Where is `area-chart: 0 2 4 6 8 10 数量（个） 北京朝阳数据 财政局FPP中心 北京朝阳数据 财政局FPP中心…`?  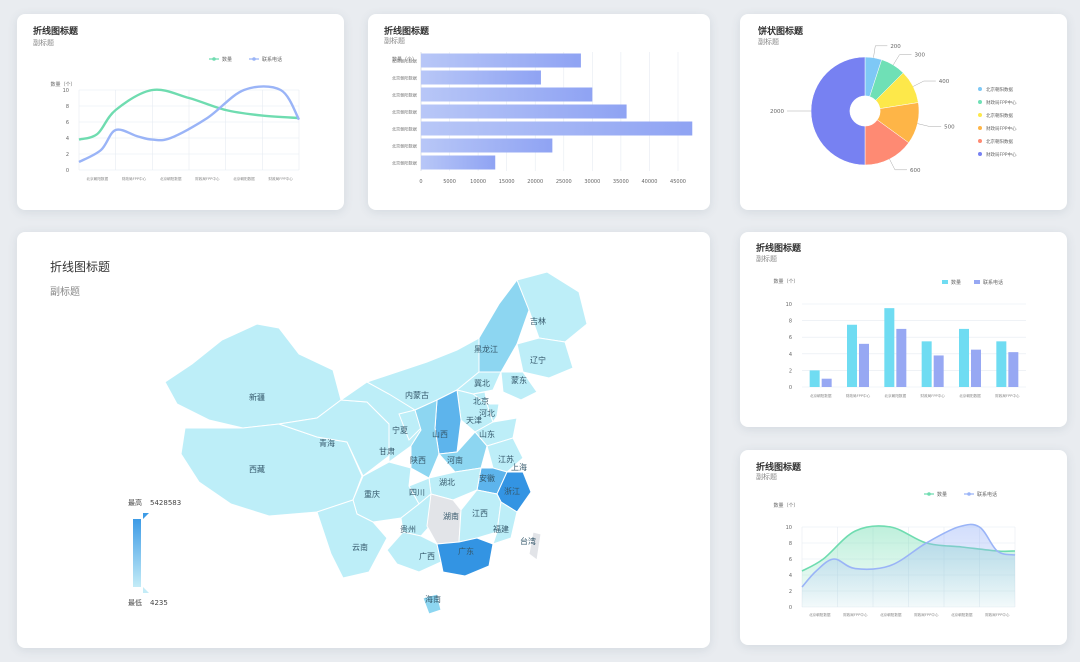
area-chart: 0 2 4 6 8 10 数量（个） 北京朝阳数据 财政局FPP中心 北京朝阳数据 财政局FPP中心… is located at coordinates (894, 554).